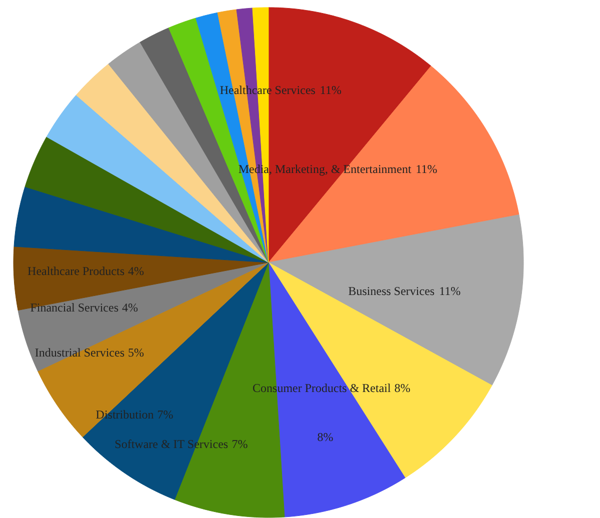  I want to click on slice-label: Business Services, so click(391, 291).